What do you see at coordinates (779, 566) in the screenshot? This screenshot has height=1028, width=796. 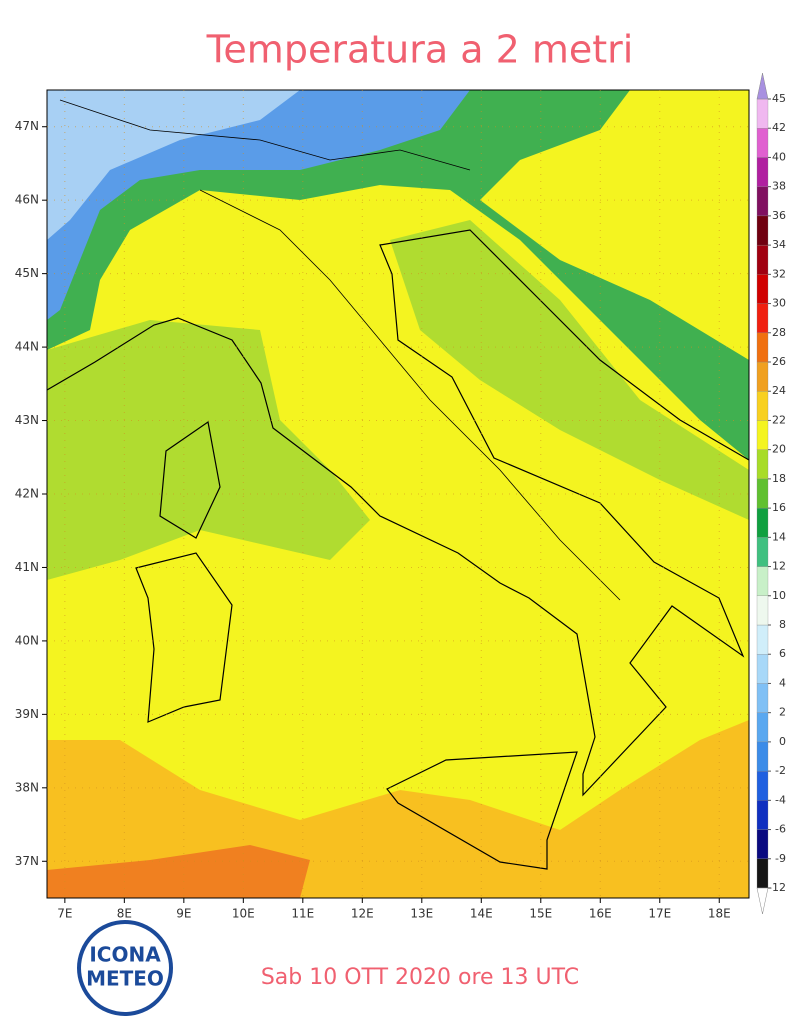 I see `colorbar-label: 12` at bounding box center [779, 566].